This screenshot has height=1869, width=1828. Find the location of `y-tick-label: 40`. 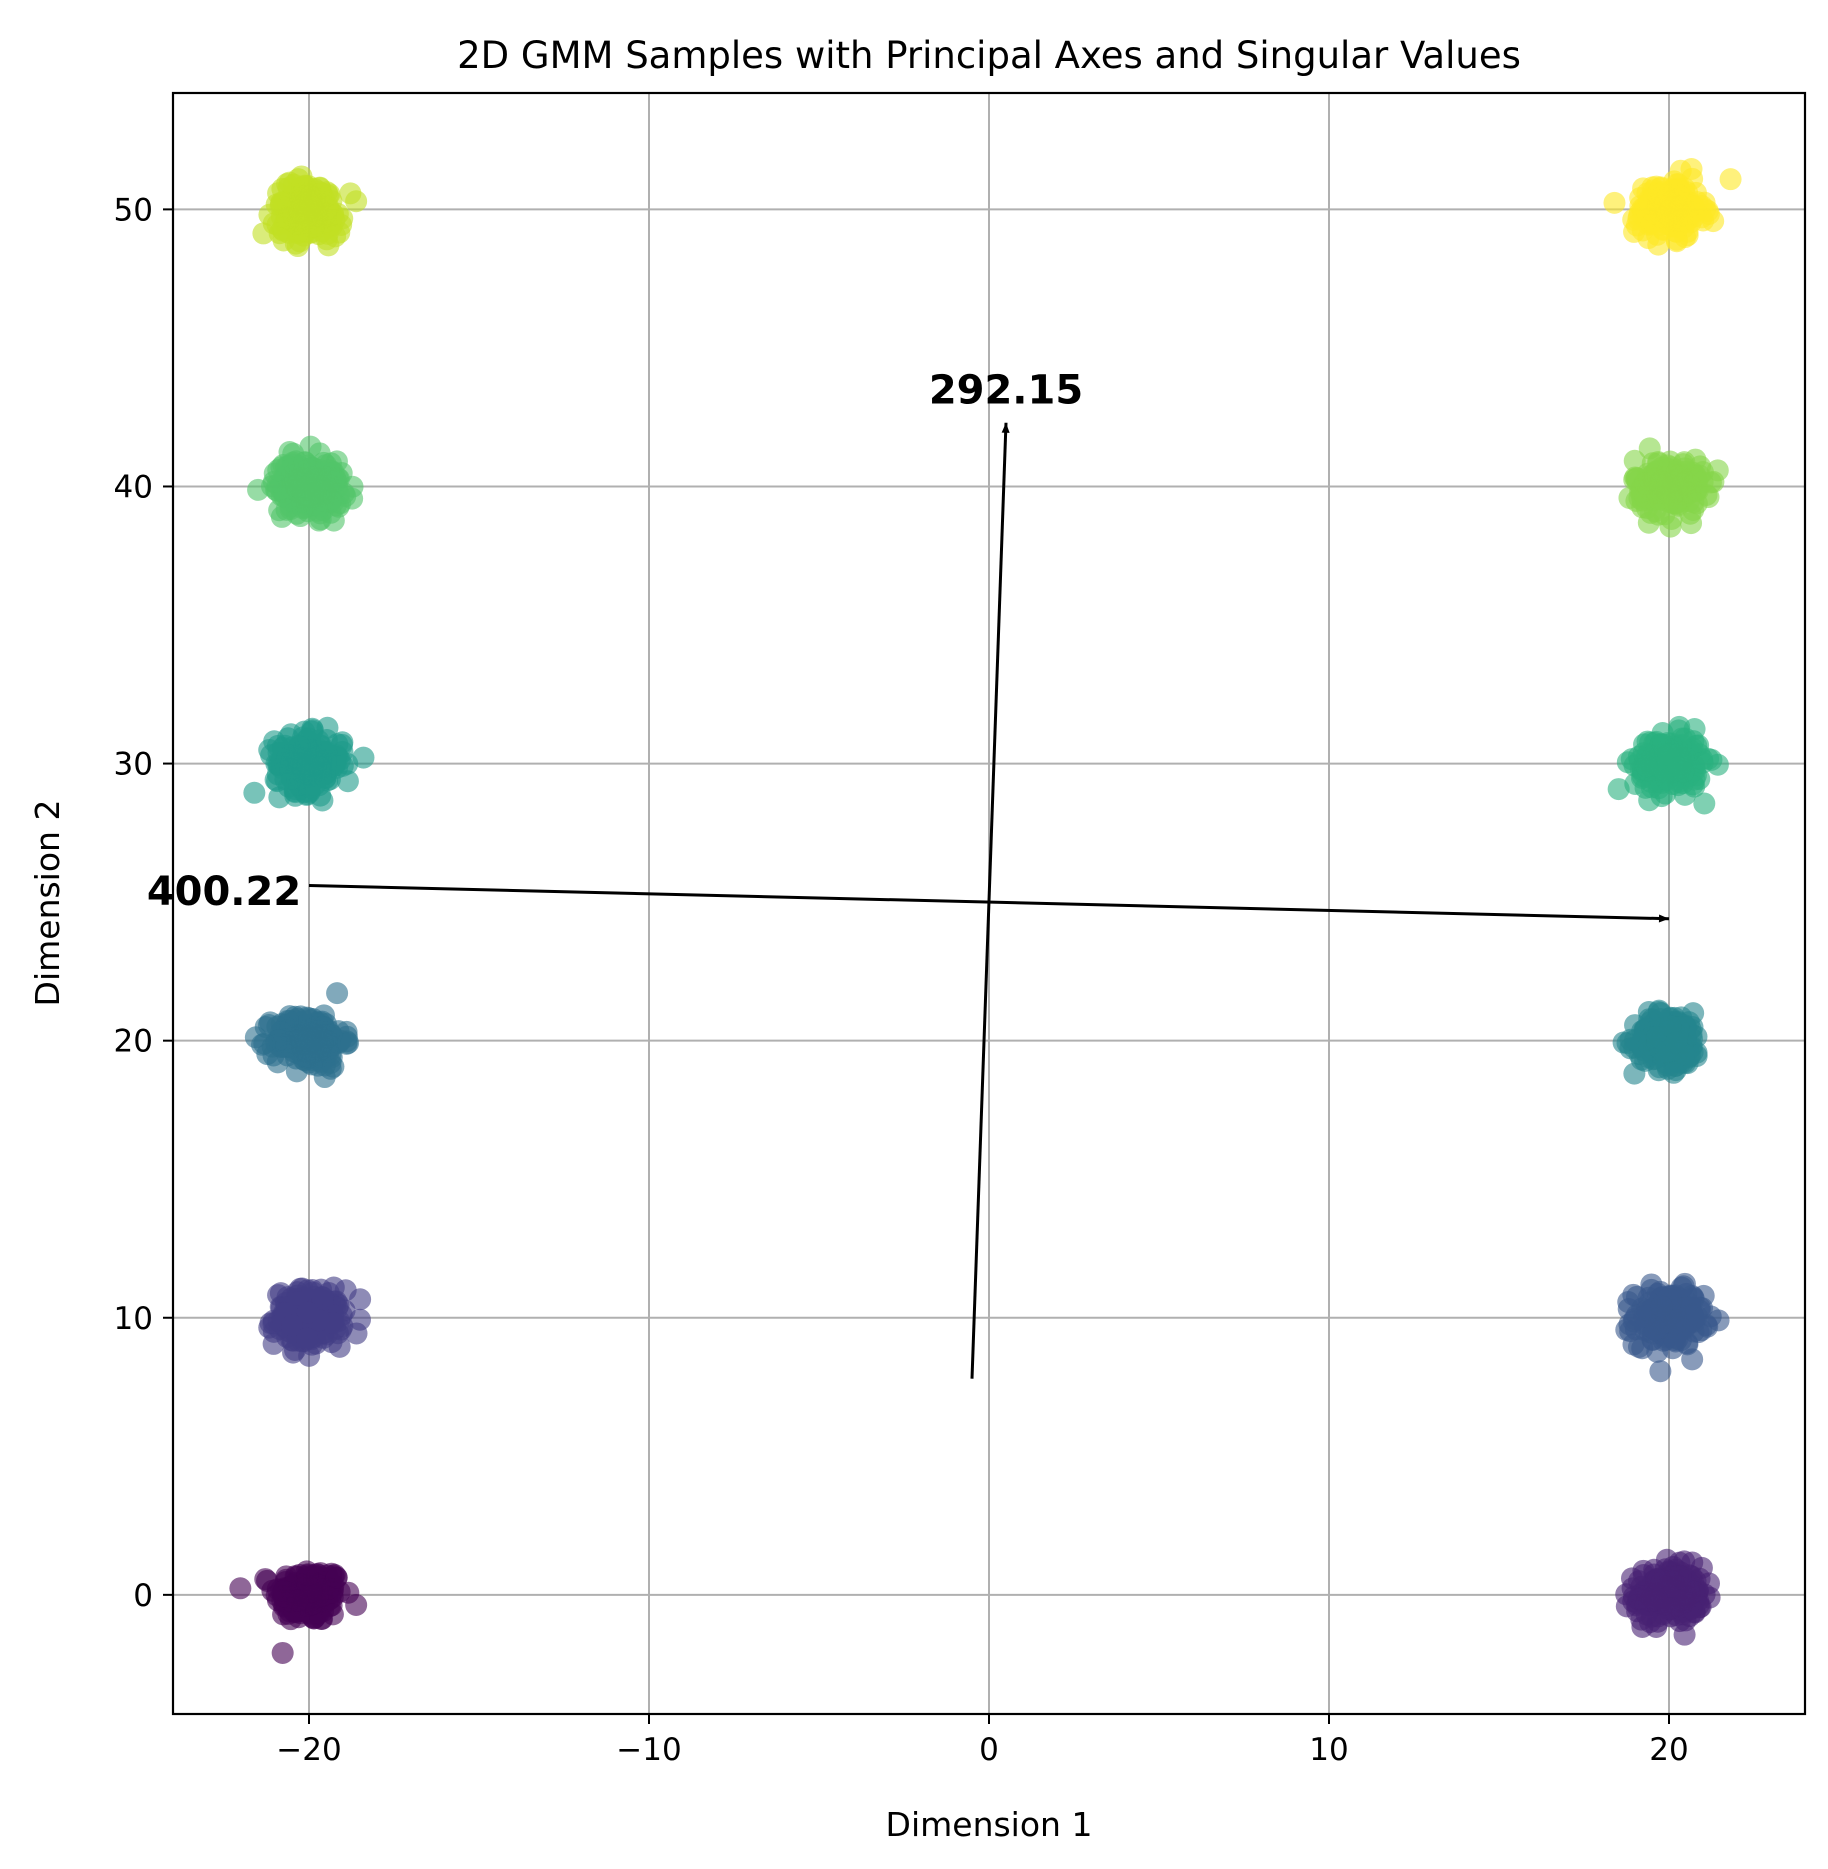

y-tick-label: 40 is located at coordinates (133, 487).